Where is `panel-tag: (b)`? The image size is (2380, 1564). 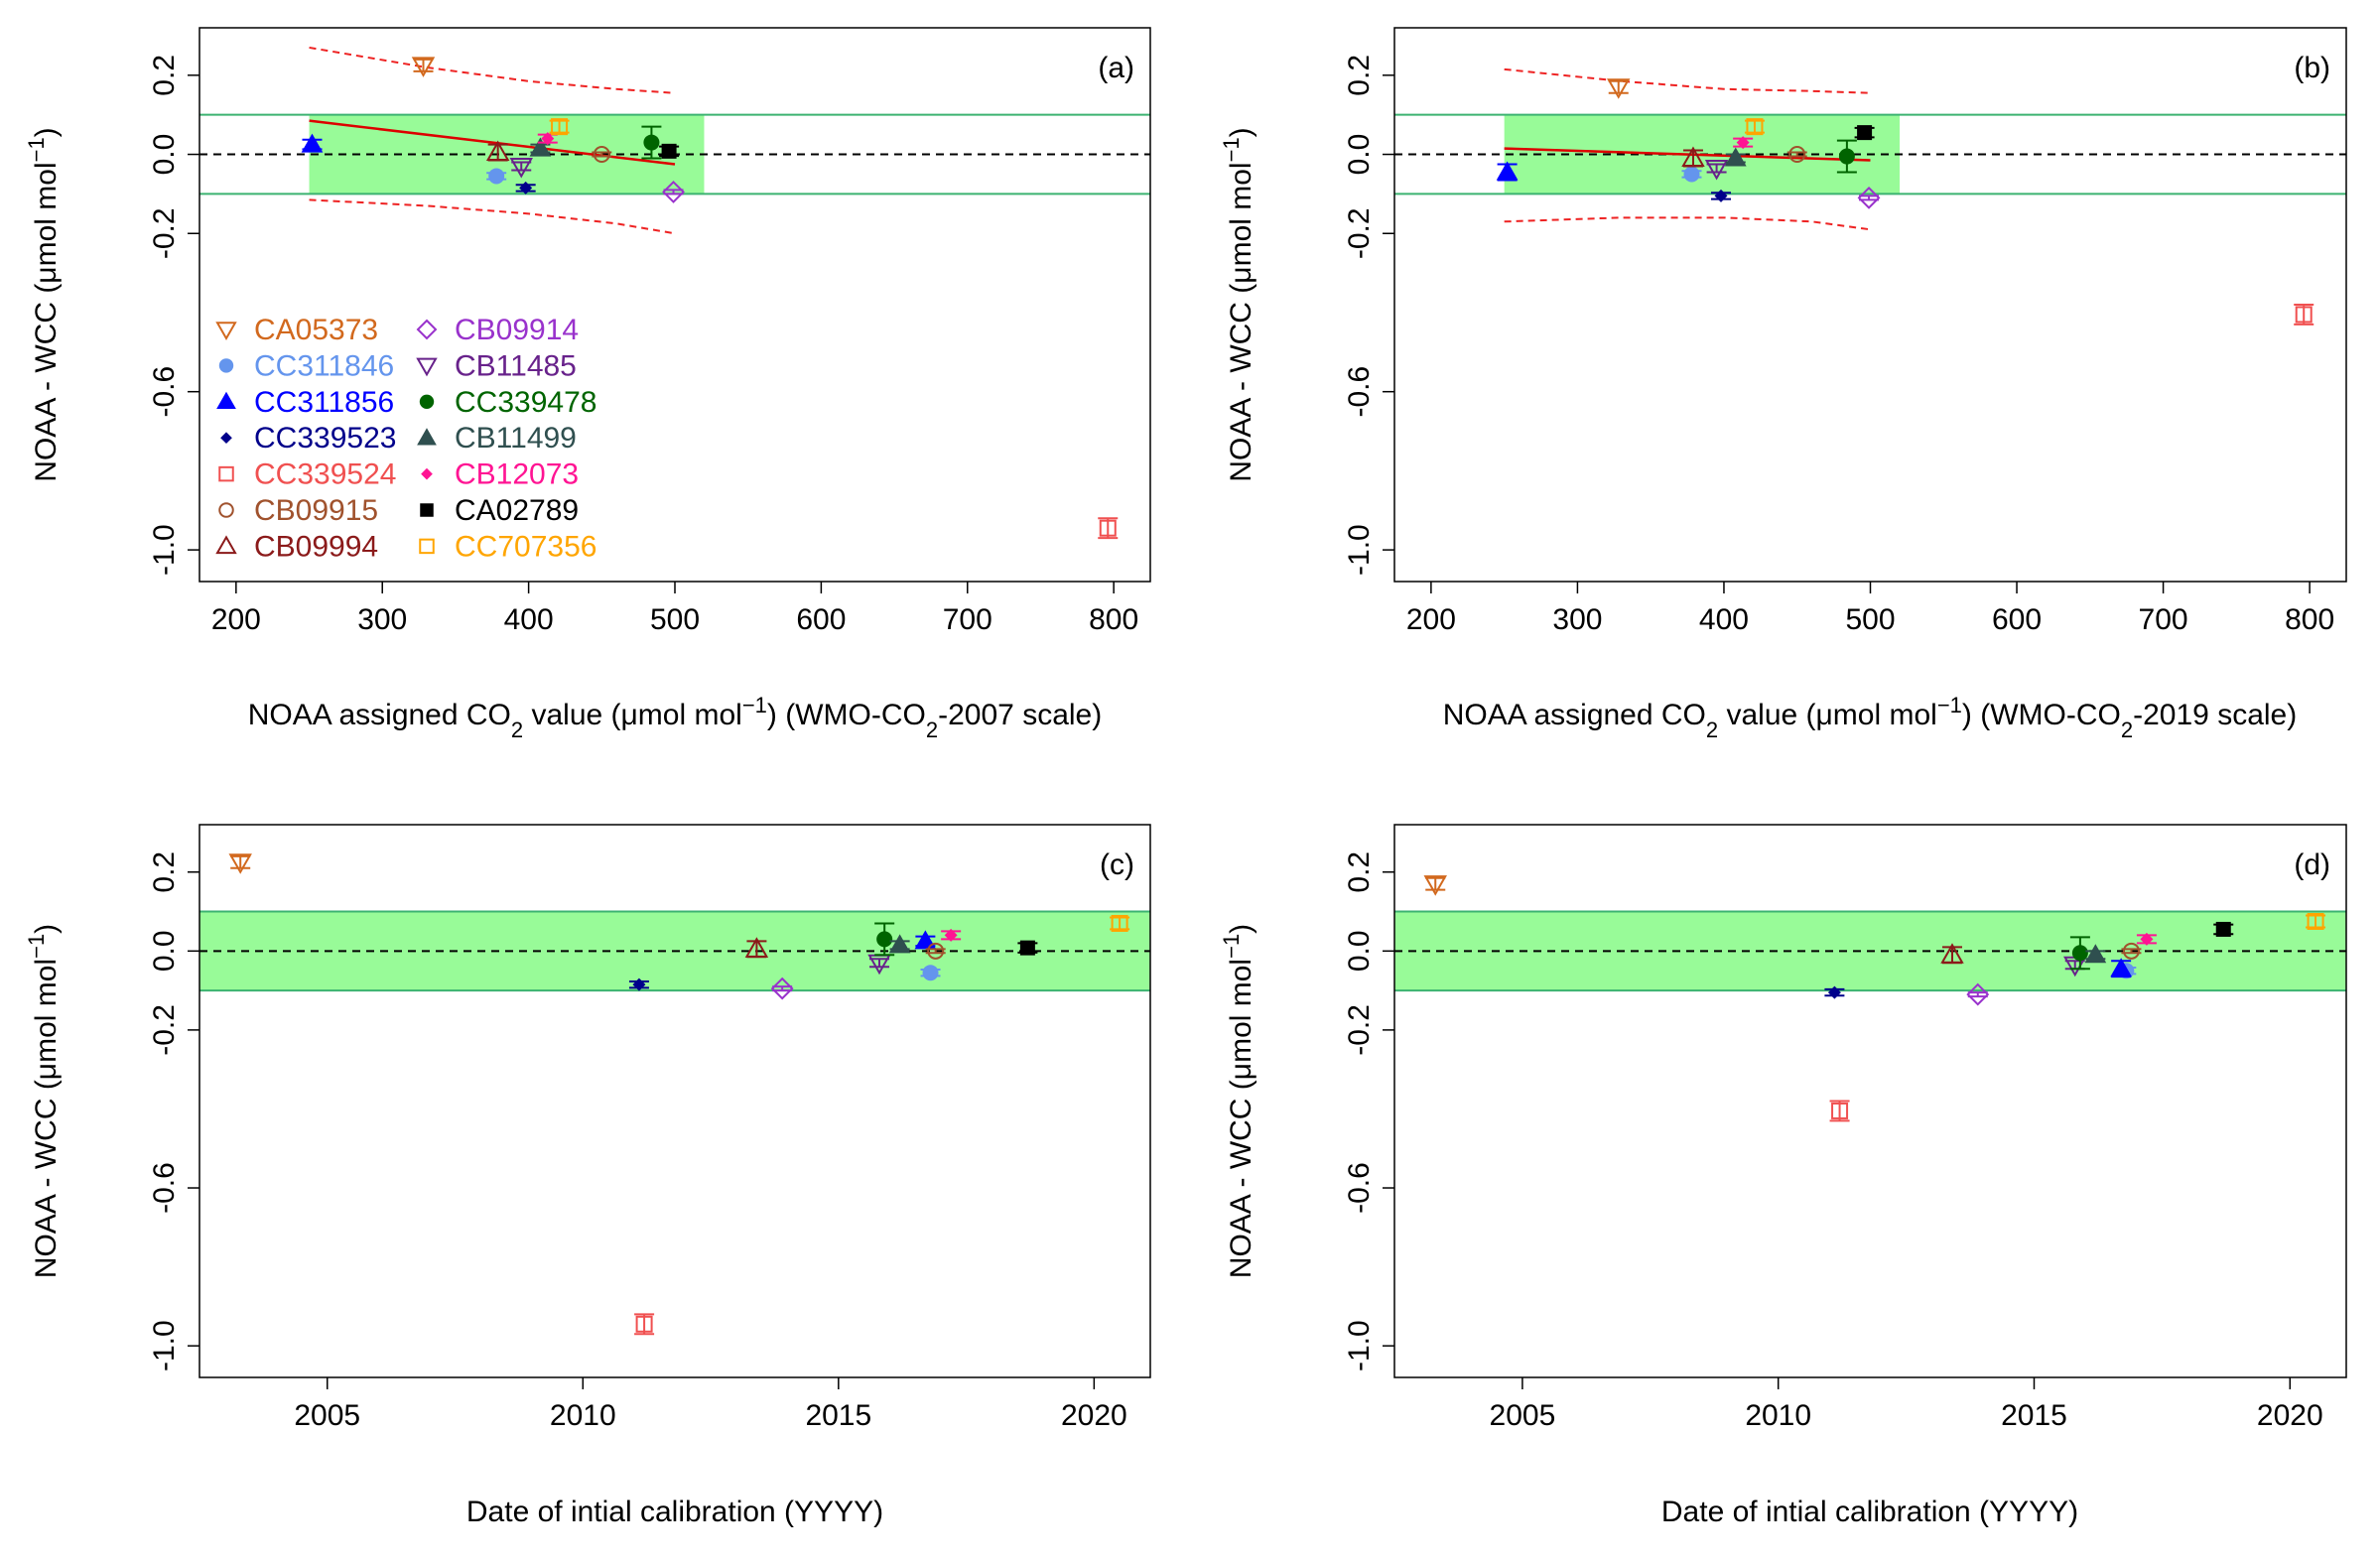 panel-tag: (b) is located at coordinates (2312, 68).